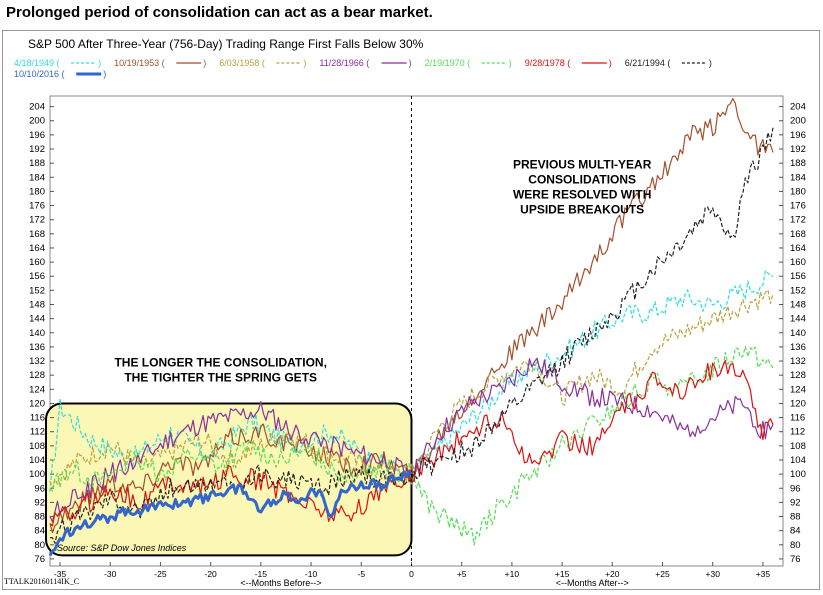 The image size is (823, 595). What do you see at coordinates (562, 574) in the screenshot?
I see `x-tick-label: +15` at bounding box center [562, 574].